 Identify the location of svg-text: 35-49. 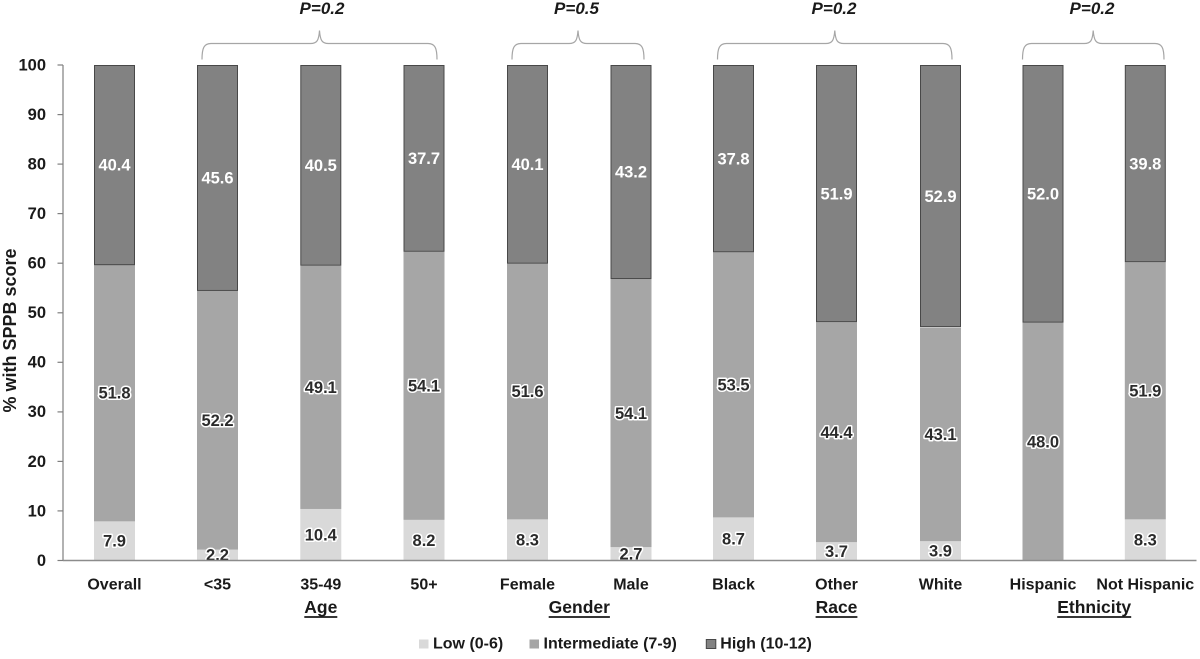
(320, 585).